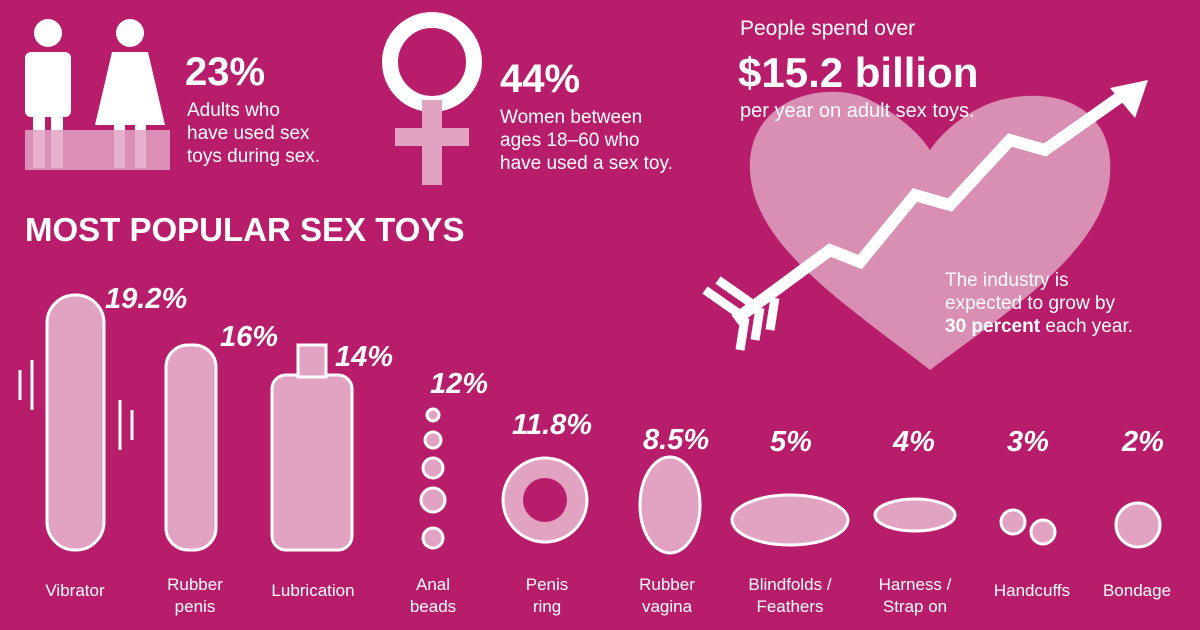  What do you see at coordinates (571, 117) in the screenshot?
I see `line: Women between` at bounding box center [571, 117].